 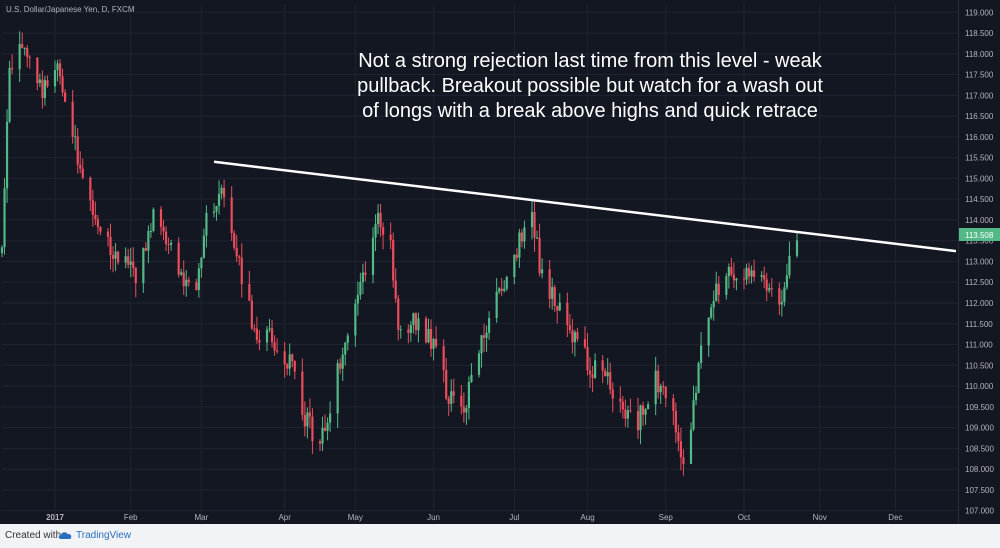 I want to click on price-tick-label: 111.000, so click(x=979, y=345).